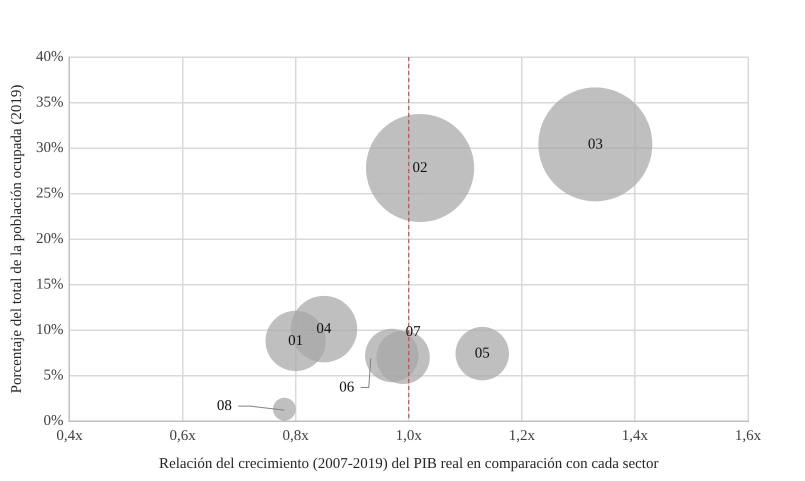  Describe the element at coordinates (347, 387) in the screenshot. I see `annotation: 06` at that location.